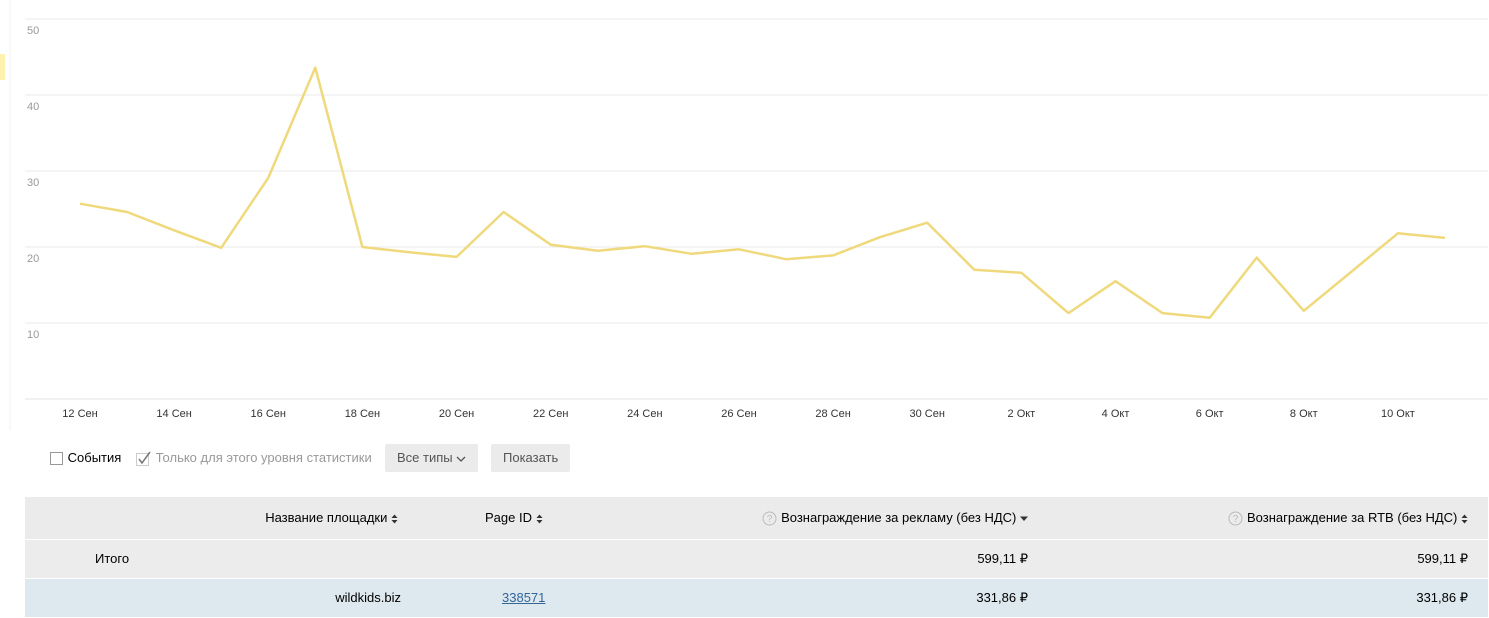 The height and width of the screenshot is (618, 1489). I want to click on label: Только для этого уровня статистики, so click(263, 457).